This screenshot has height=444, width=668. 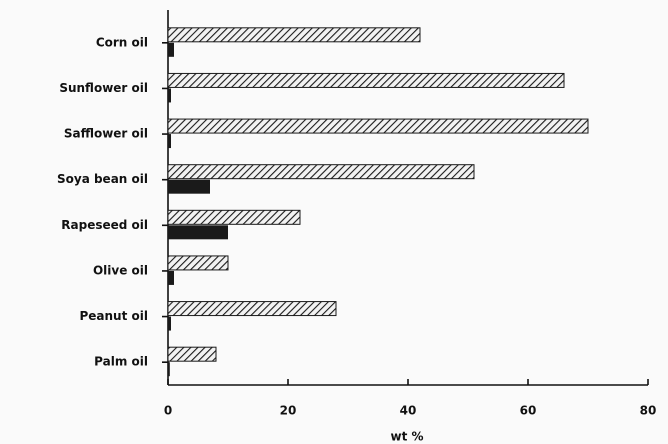 I want to click on x-tick-label: 0, so click(x=168, y=411).